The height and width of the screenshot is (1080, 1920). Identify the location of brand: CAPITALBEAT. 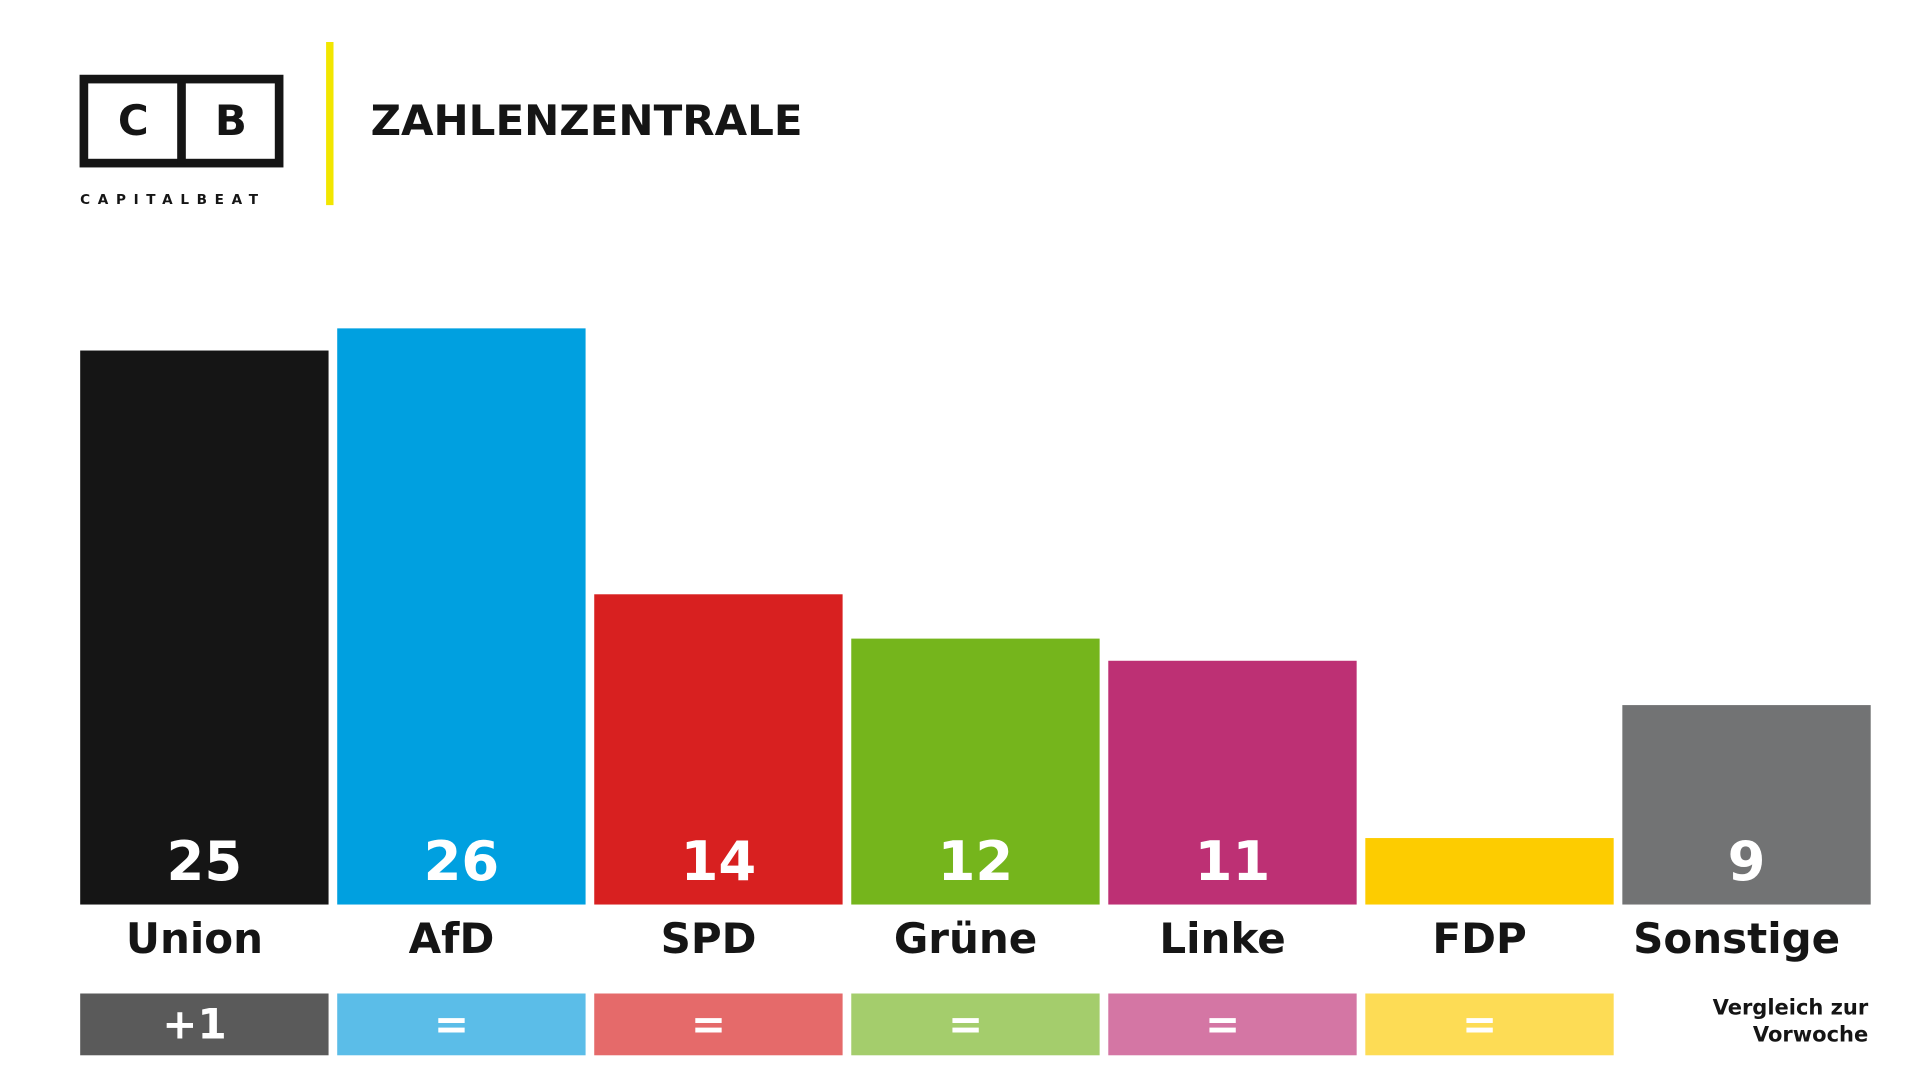
(172, 200).